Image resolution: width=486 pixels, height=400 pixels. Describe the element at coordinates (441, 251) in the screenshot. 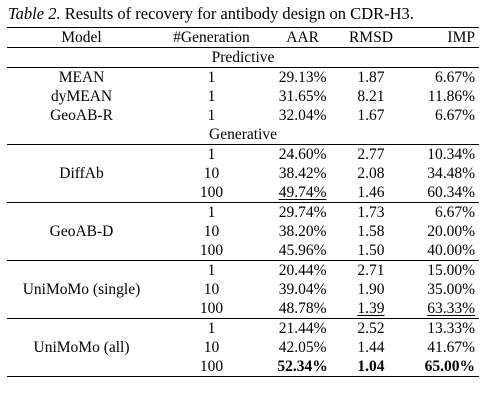

I see `imp-value: 40.00%` at that location.